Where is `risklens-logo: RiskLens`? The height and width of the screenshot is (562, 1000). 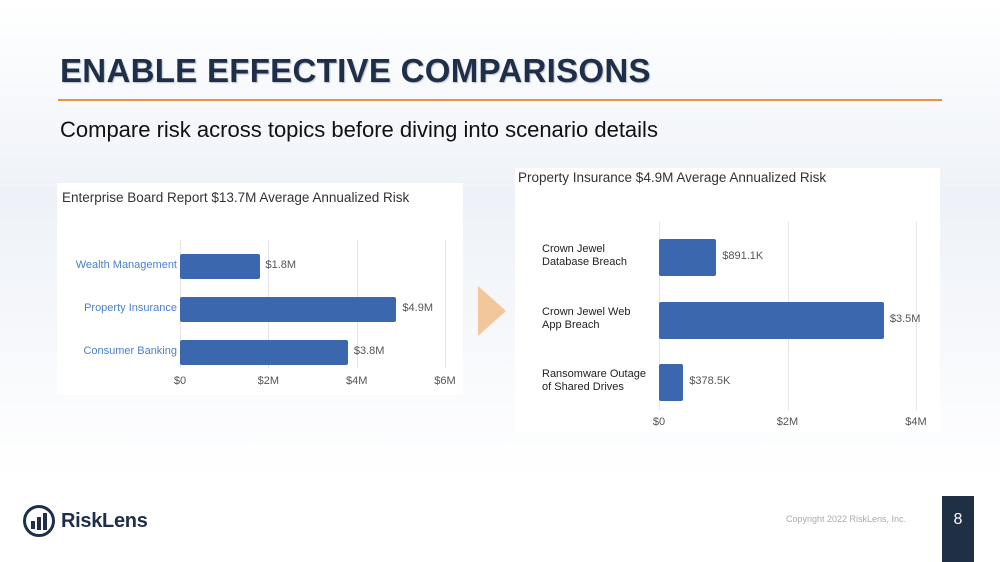 risklens-logo: RiskLens is located at coordinates (85, 521).